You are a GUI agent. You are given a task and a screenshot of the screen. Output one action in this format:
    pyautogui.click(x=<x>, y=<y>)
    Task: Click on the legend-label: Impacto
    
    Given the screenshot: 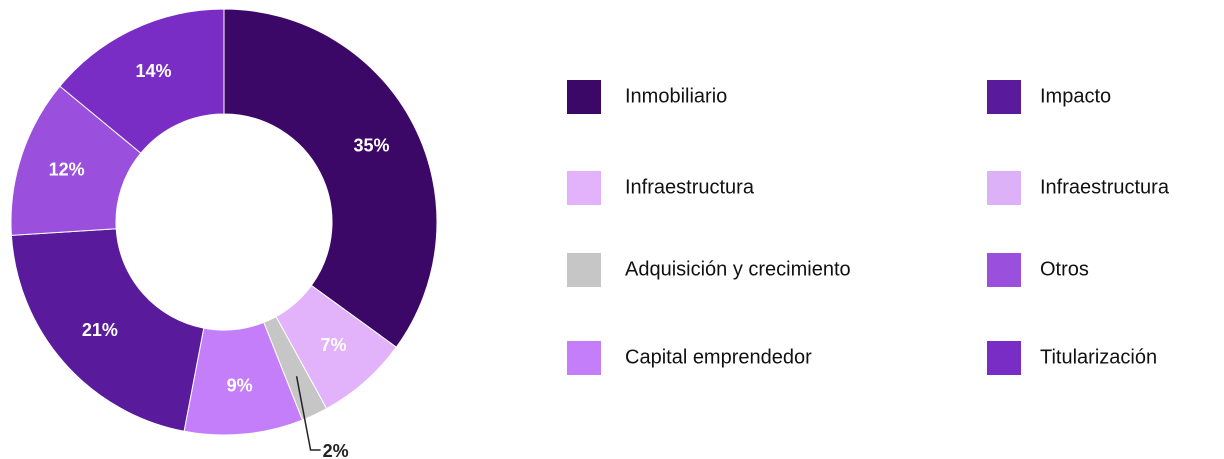 What is the action you would take?
    pyautogui.click(x=1075, y=96)
    